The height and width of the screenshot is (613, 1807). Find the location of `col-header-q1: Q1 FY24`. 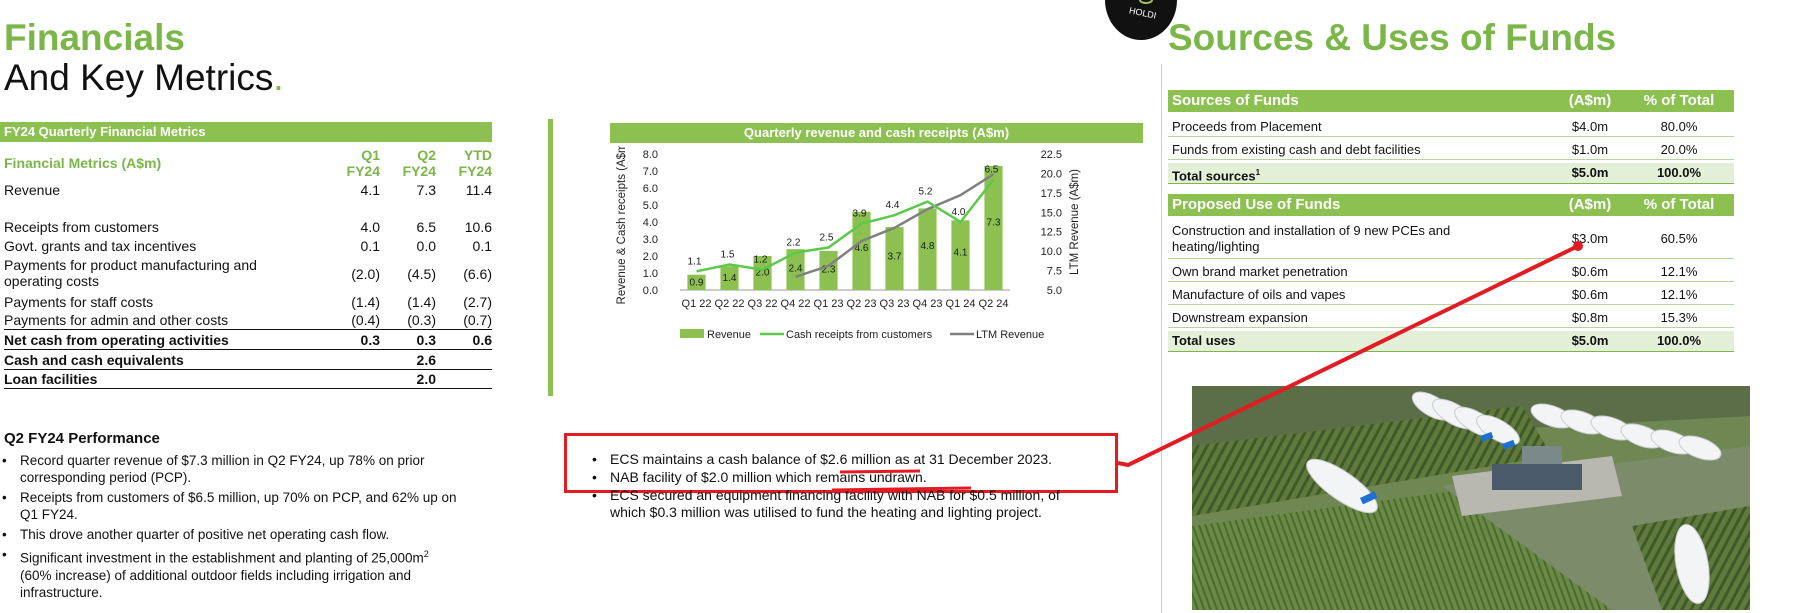

col-header-q1: Q1 FY24 is located at coordinates (363, 163).